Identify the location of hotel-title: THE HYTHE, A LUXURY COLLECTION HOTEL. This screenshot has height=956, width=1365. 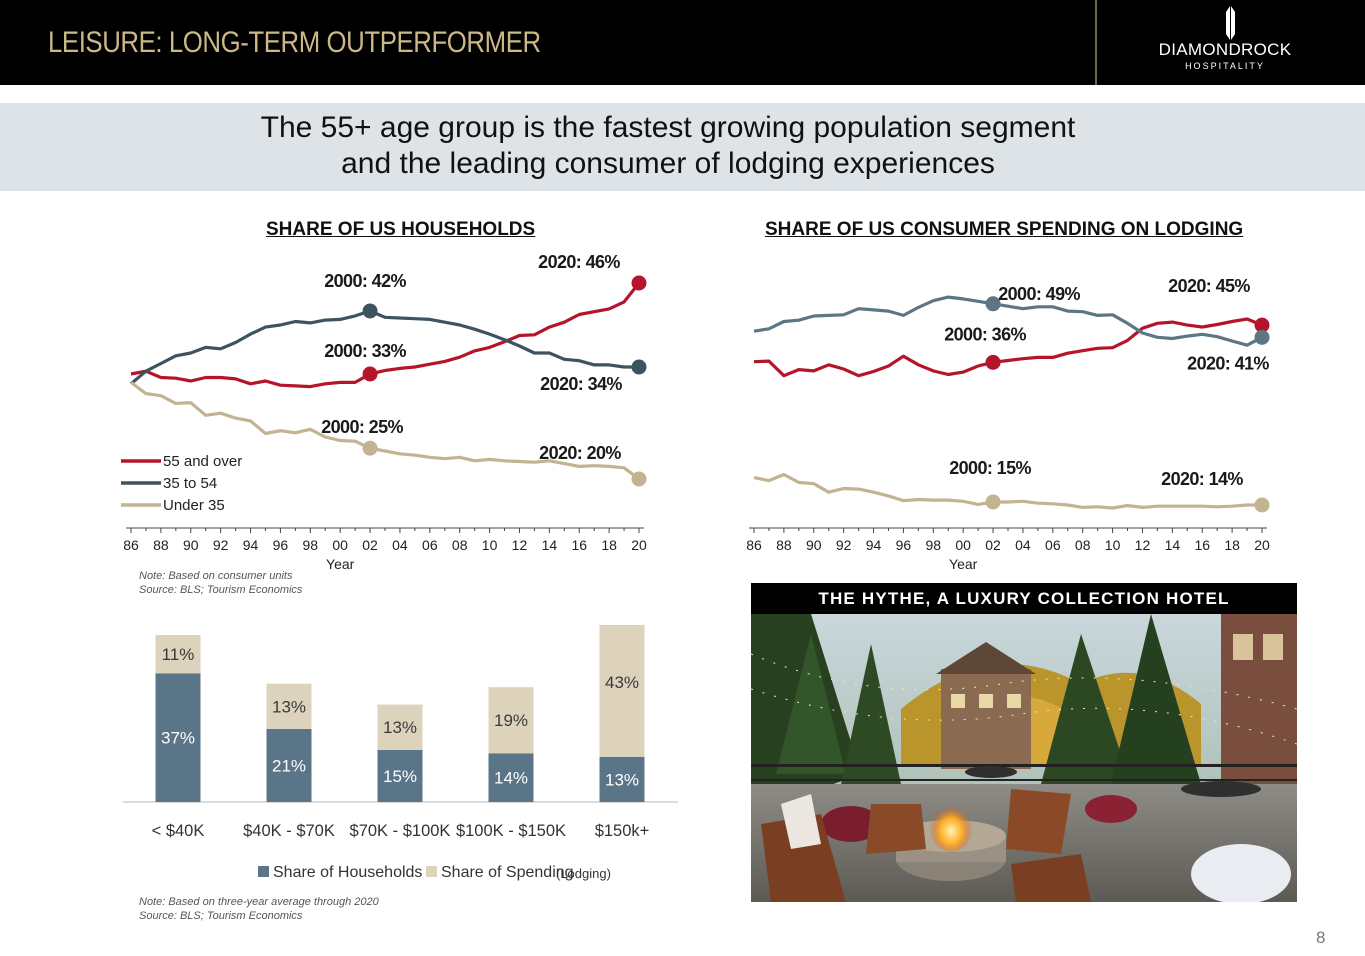
(1024, 598).